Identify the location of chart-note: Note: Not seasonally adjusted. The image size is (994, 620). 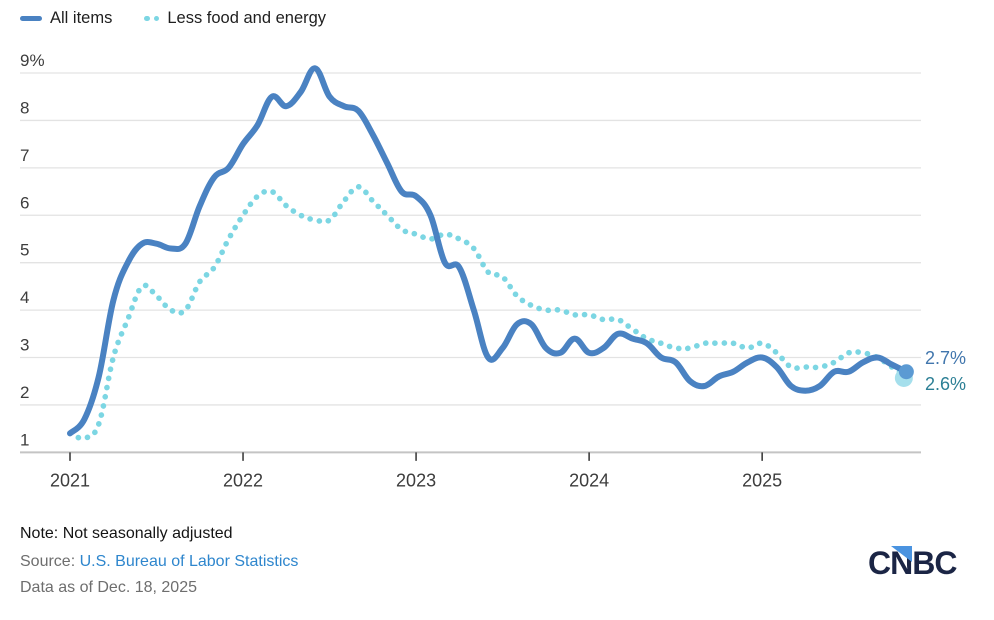
(126, 533).